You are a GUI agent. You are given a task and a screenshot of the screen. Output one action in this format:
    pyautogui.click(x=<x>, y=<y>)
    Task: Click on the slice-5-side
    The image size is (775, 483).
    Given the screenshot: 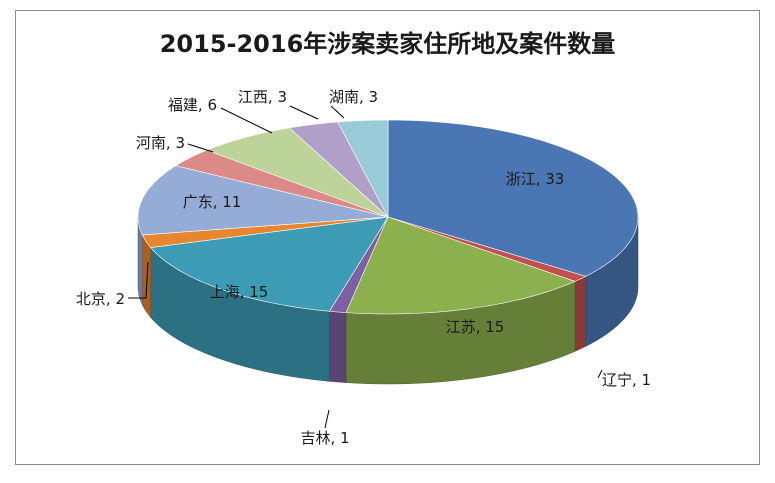 What is the action you would take?
    pyautogui.click(x=147, y=276)
    